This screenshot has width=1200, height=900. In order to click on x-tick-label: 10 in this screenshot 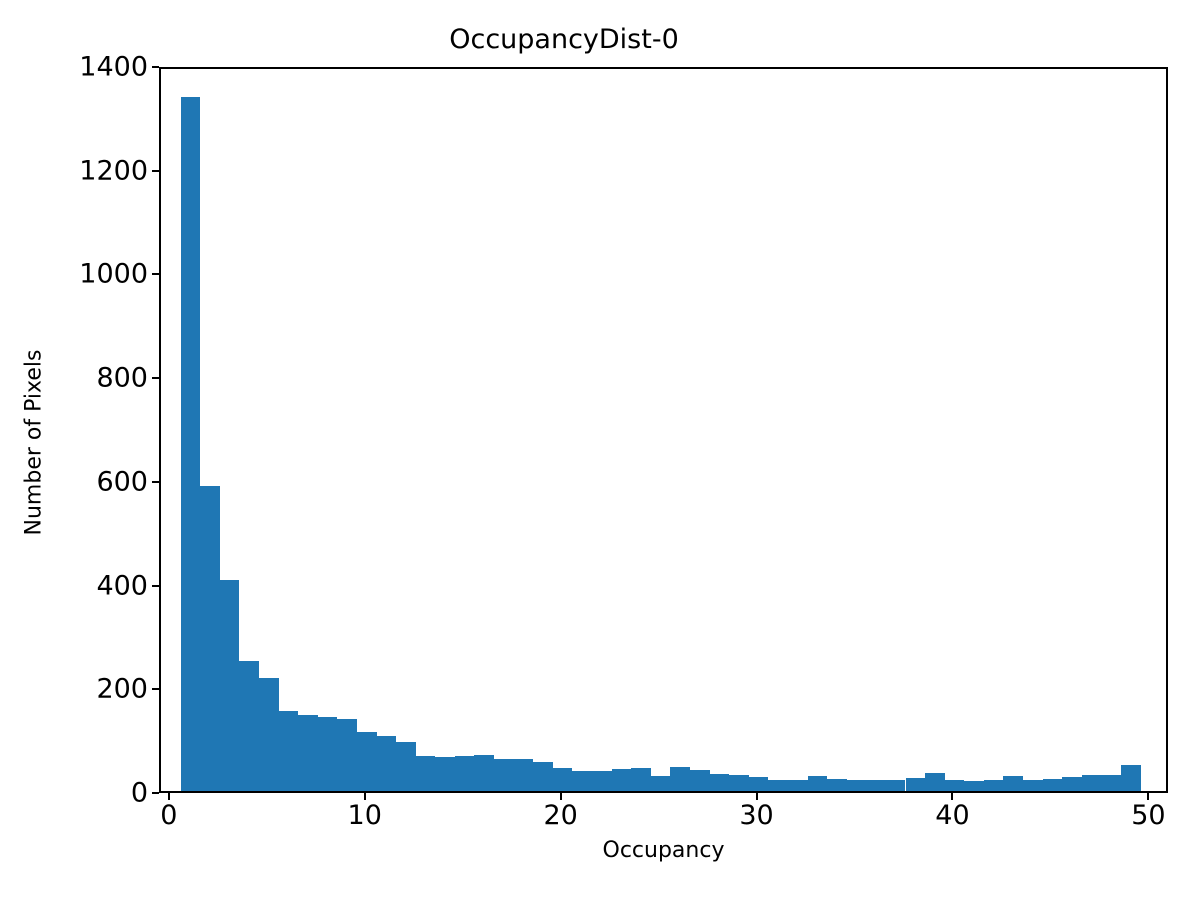, I will do `click(364, 815)`.